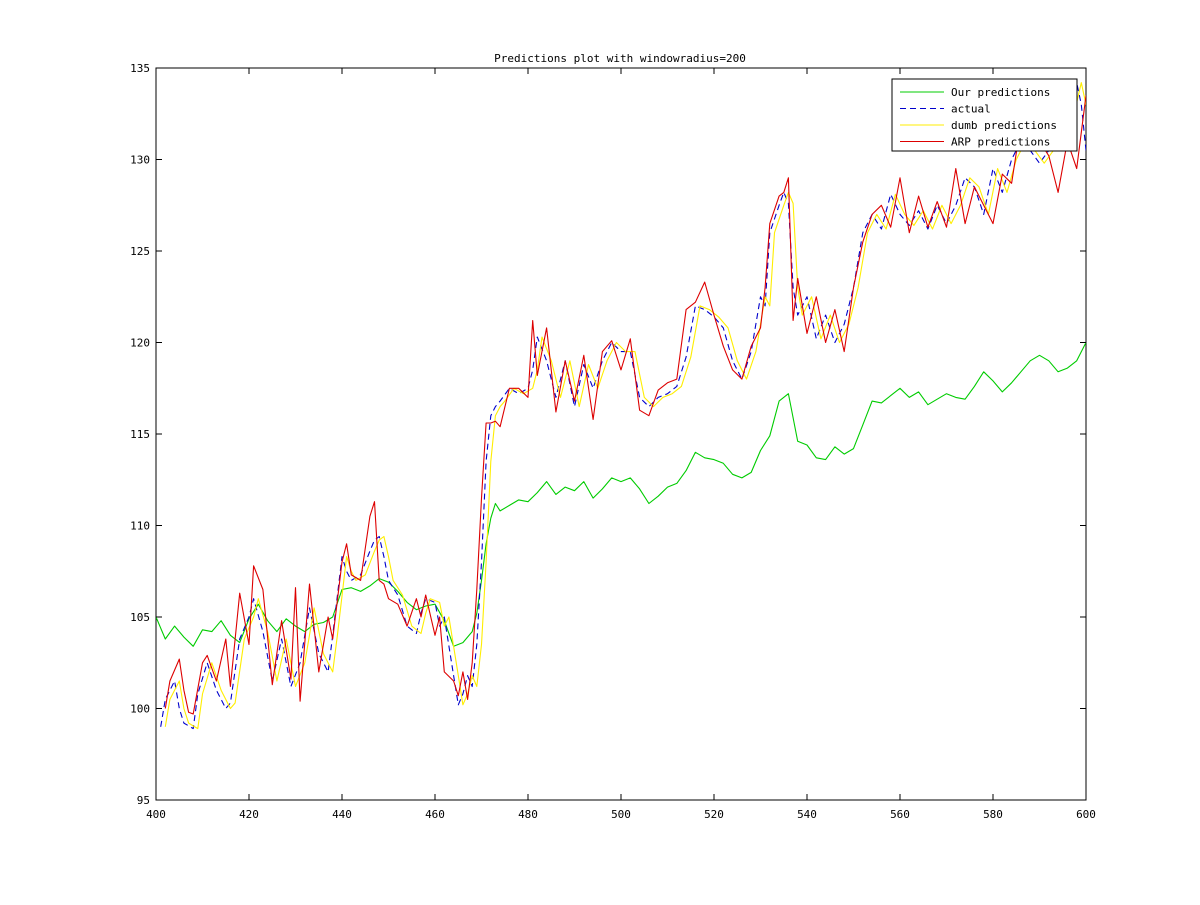 The image size is (1200, 905). I want to click on legend-label: dumb predictions, so click(1004, 125).